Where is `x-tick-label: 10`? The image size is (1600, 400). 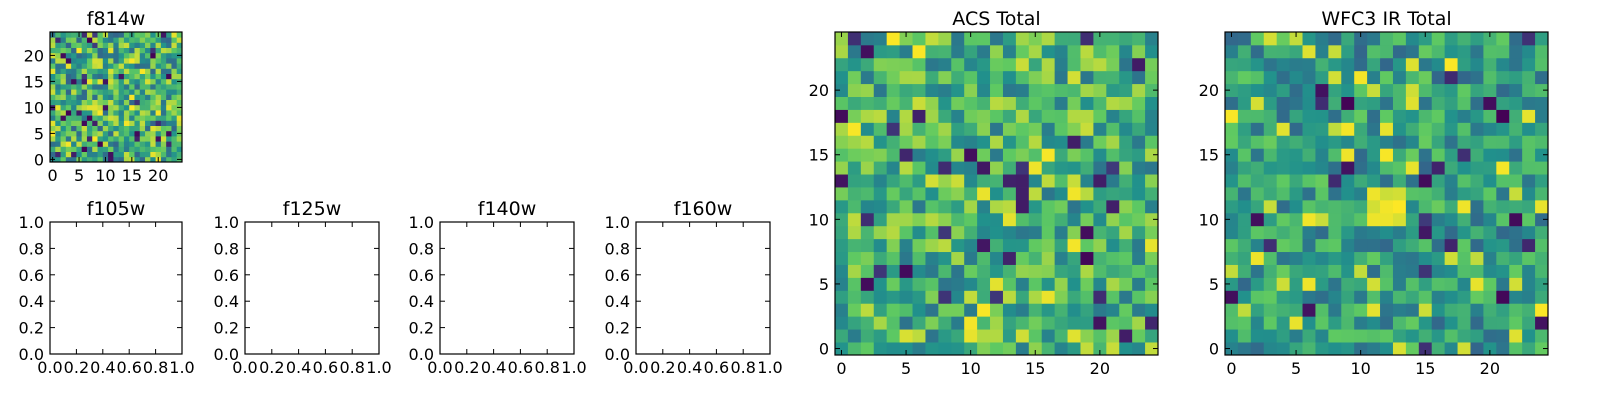
x-tick-label: 10 is located at coordinates (970, 368).